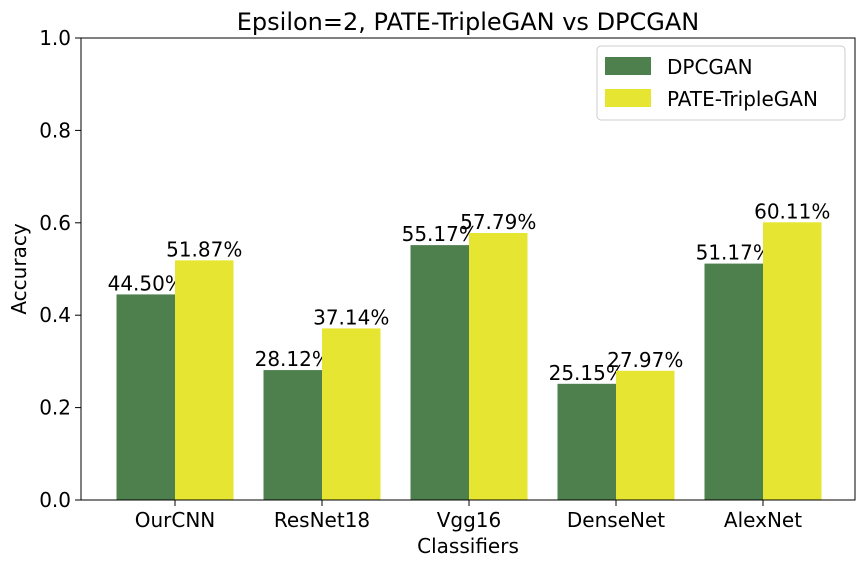 The height and width of the screenshot is (565, 865). Describe the element at coordinates (204, 249) in the screenshot. I see `data-label: 51.87%` at that location.